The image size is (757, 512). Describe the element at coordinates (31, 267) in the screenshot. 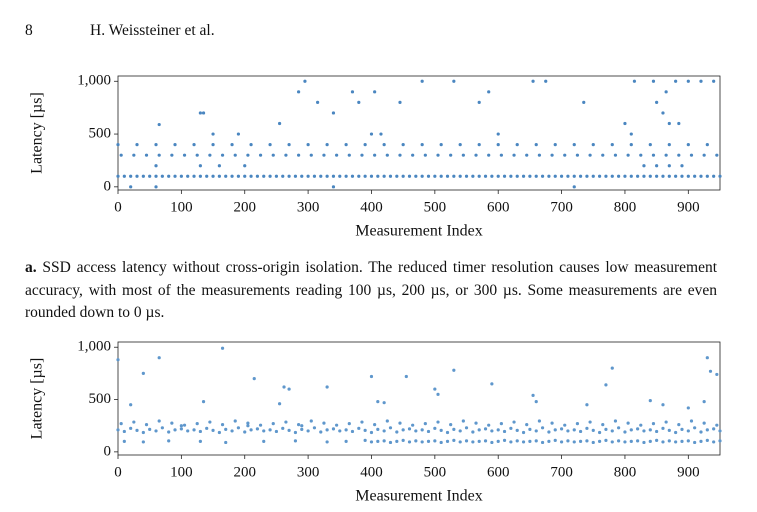

I see `caption-label: a.` at that location.